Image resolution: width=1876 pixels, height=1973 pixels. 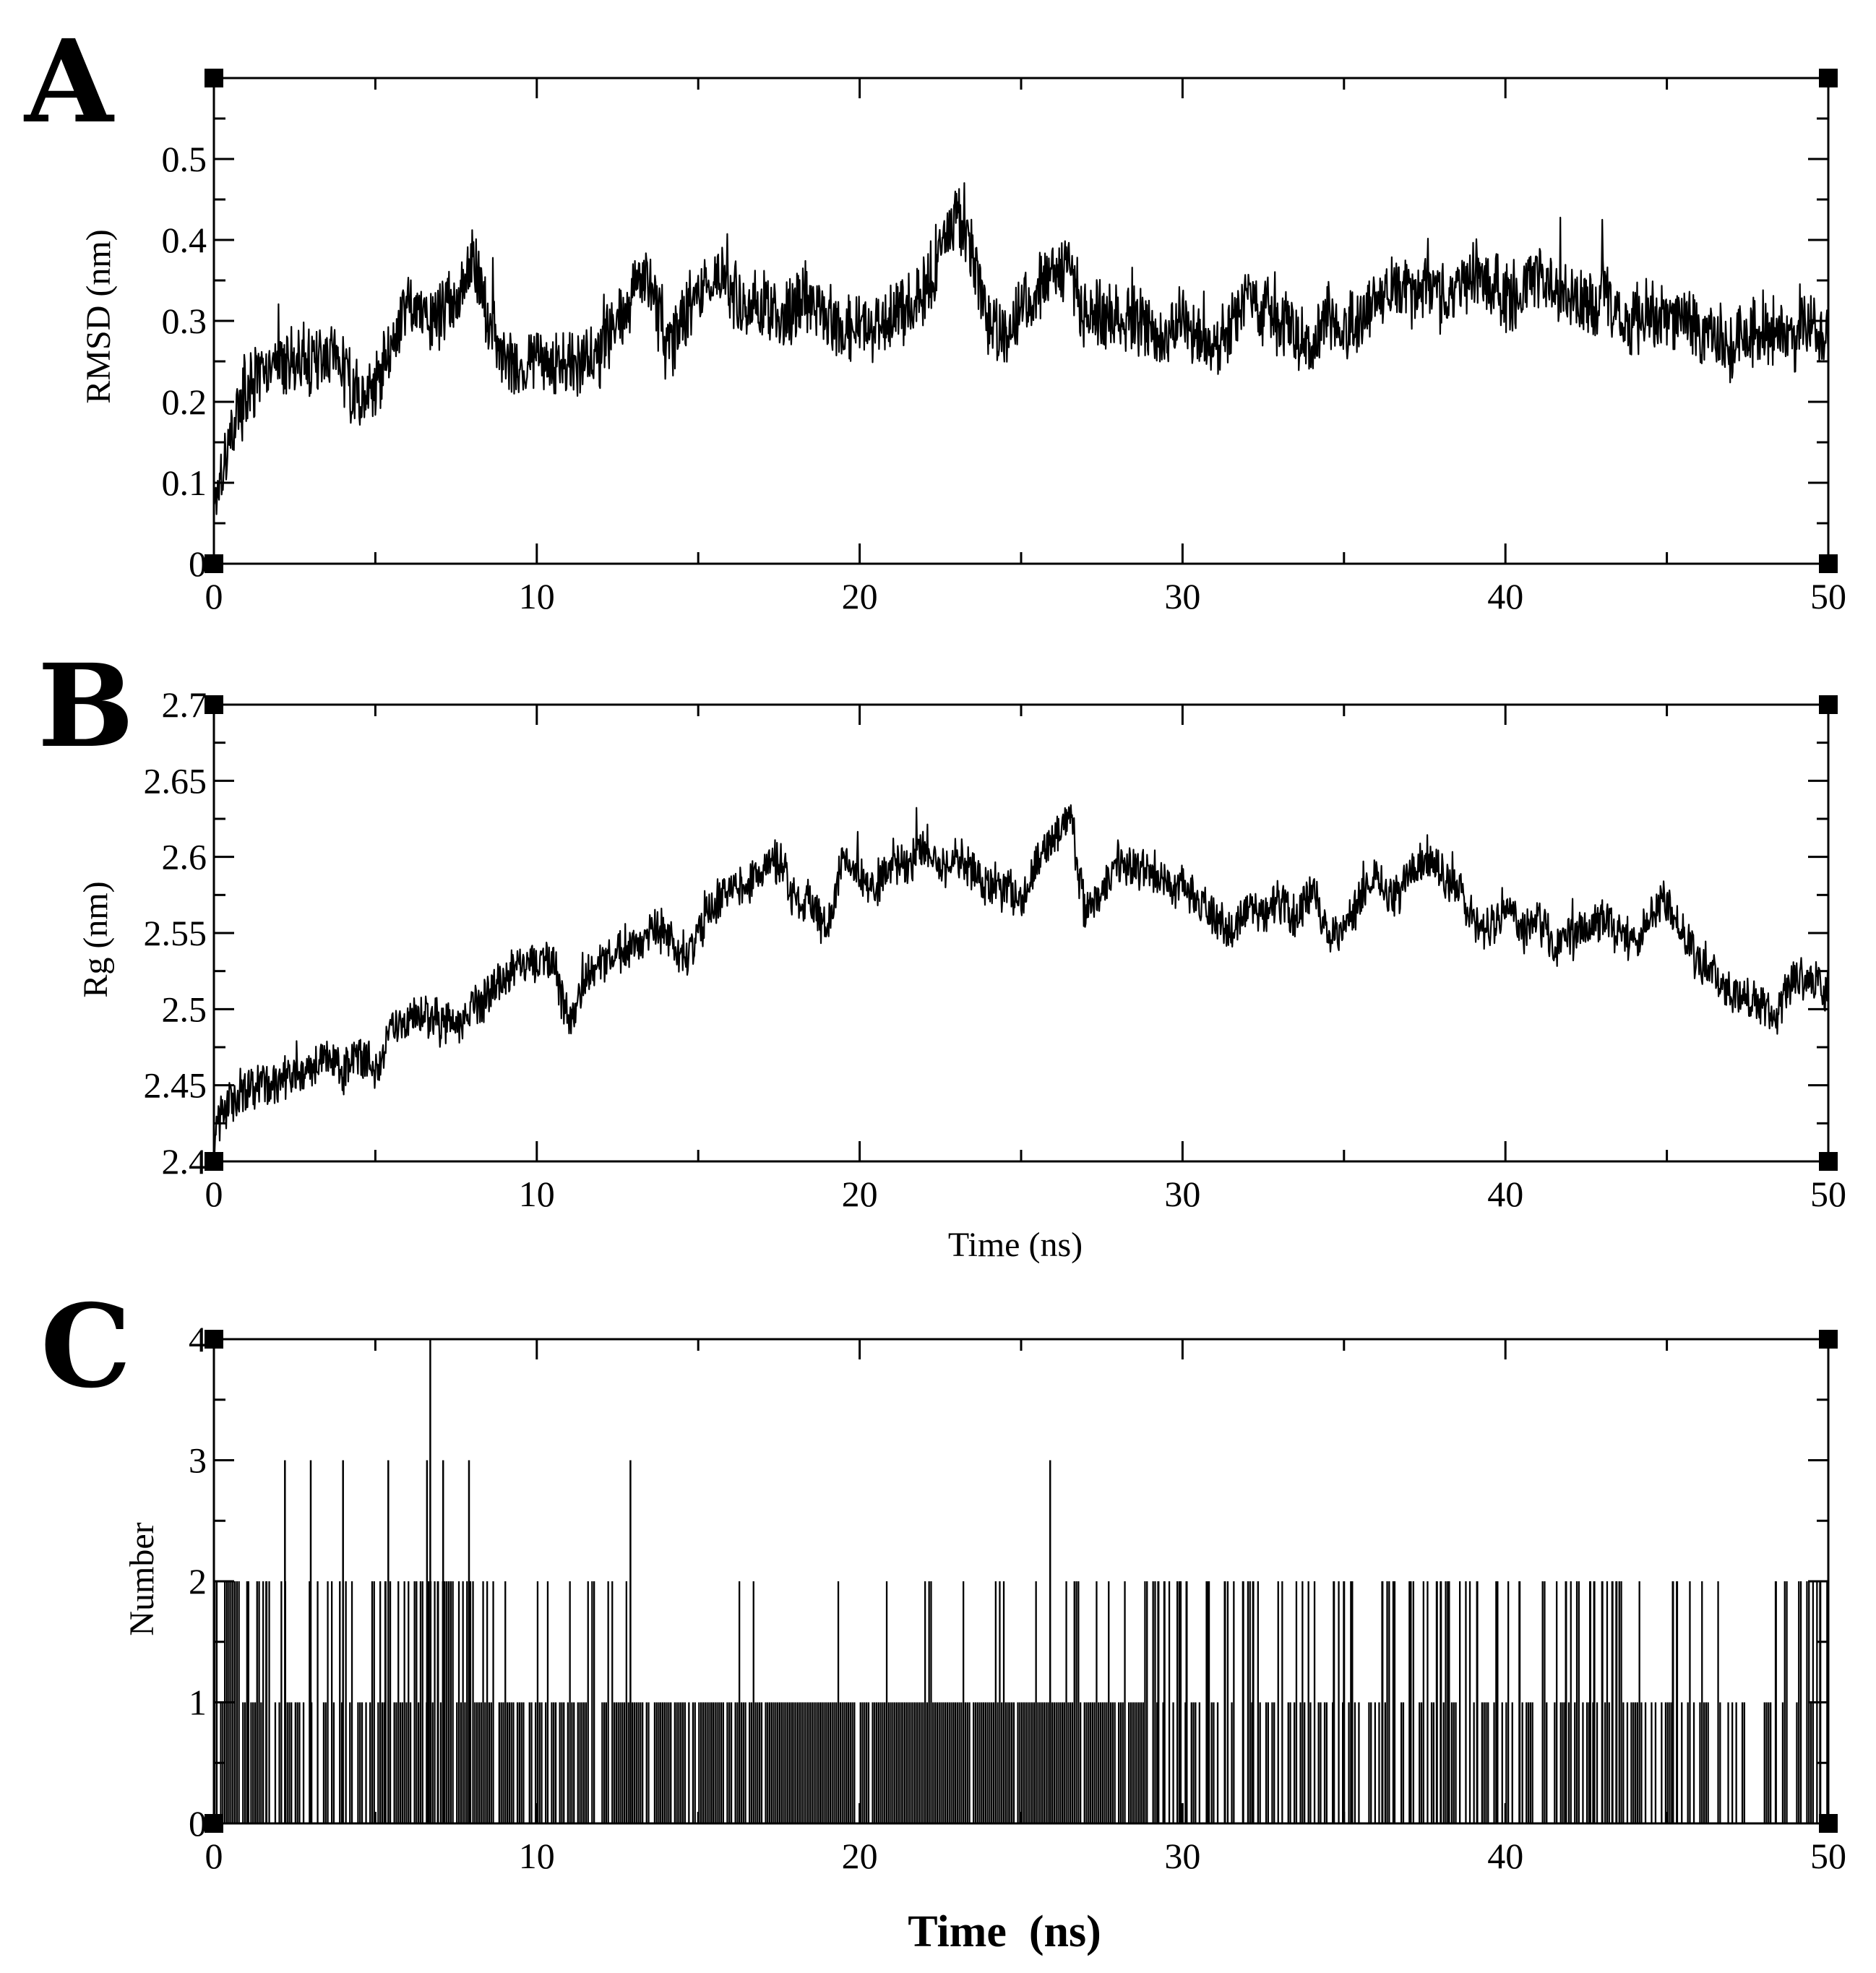 I want to click on x-tick-label: 20, so click(x=860, y=596).